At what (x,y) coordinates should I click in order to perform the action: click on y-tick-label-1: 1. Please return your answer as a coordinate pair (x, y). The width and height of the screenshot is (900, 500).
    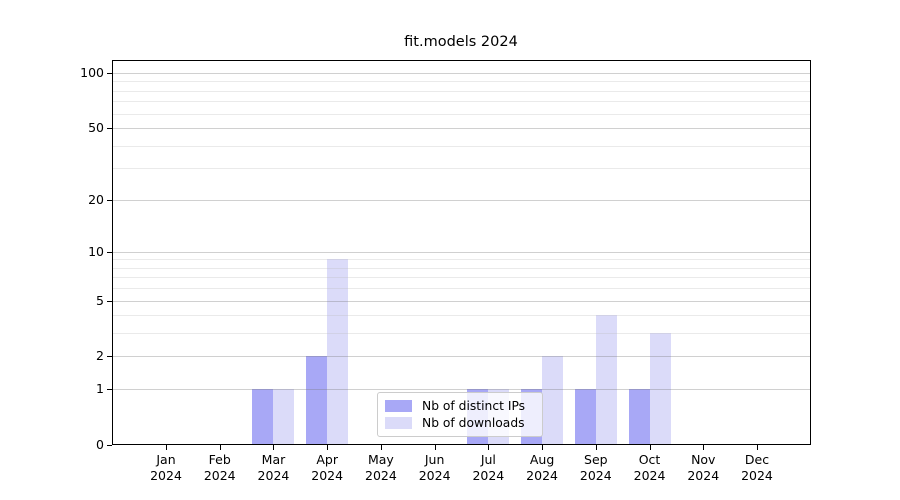
    Looking at the image, I should click on (100, 389).